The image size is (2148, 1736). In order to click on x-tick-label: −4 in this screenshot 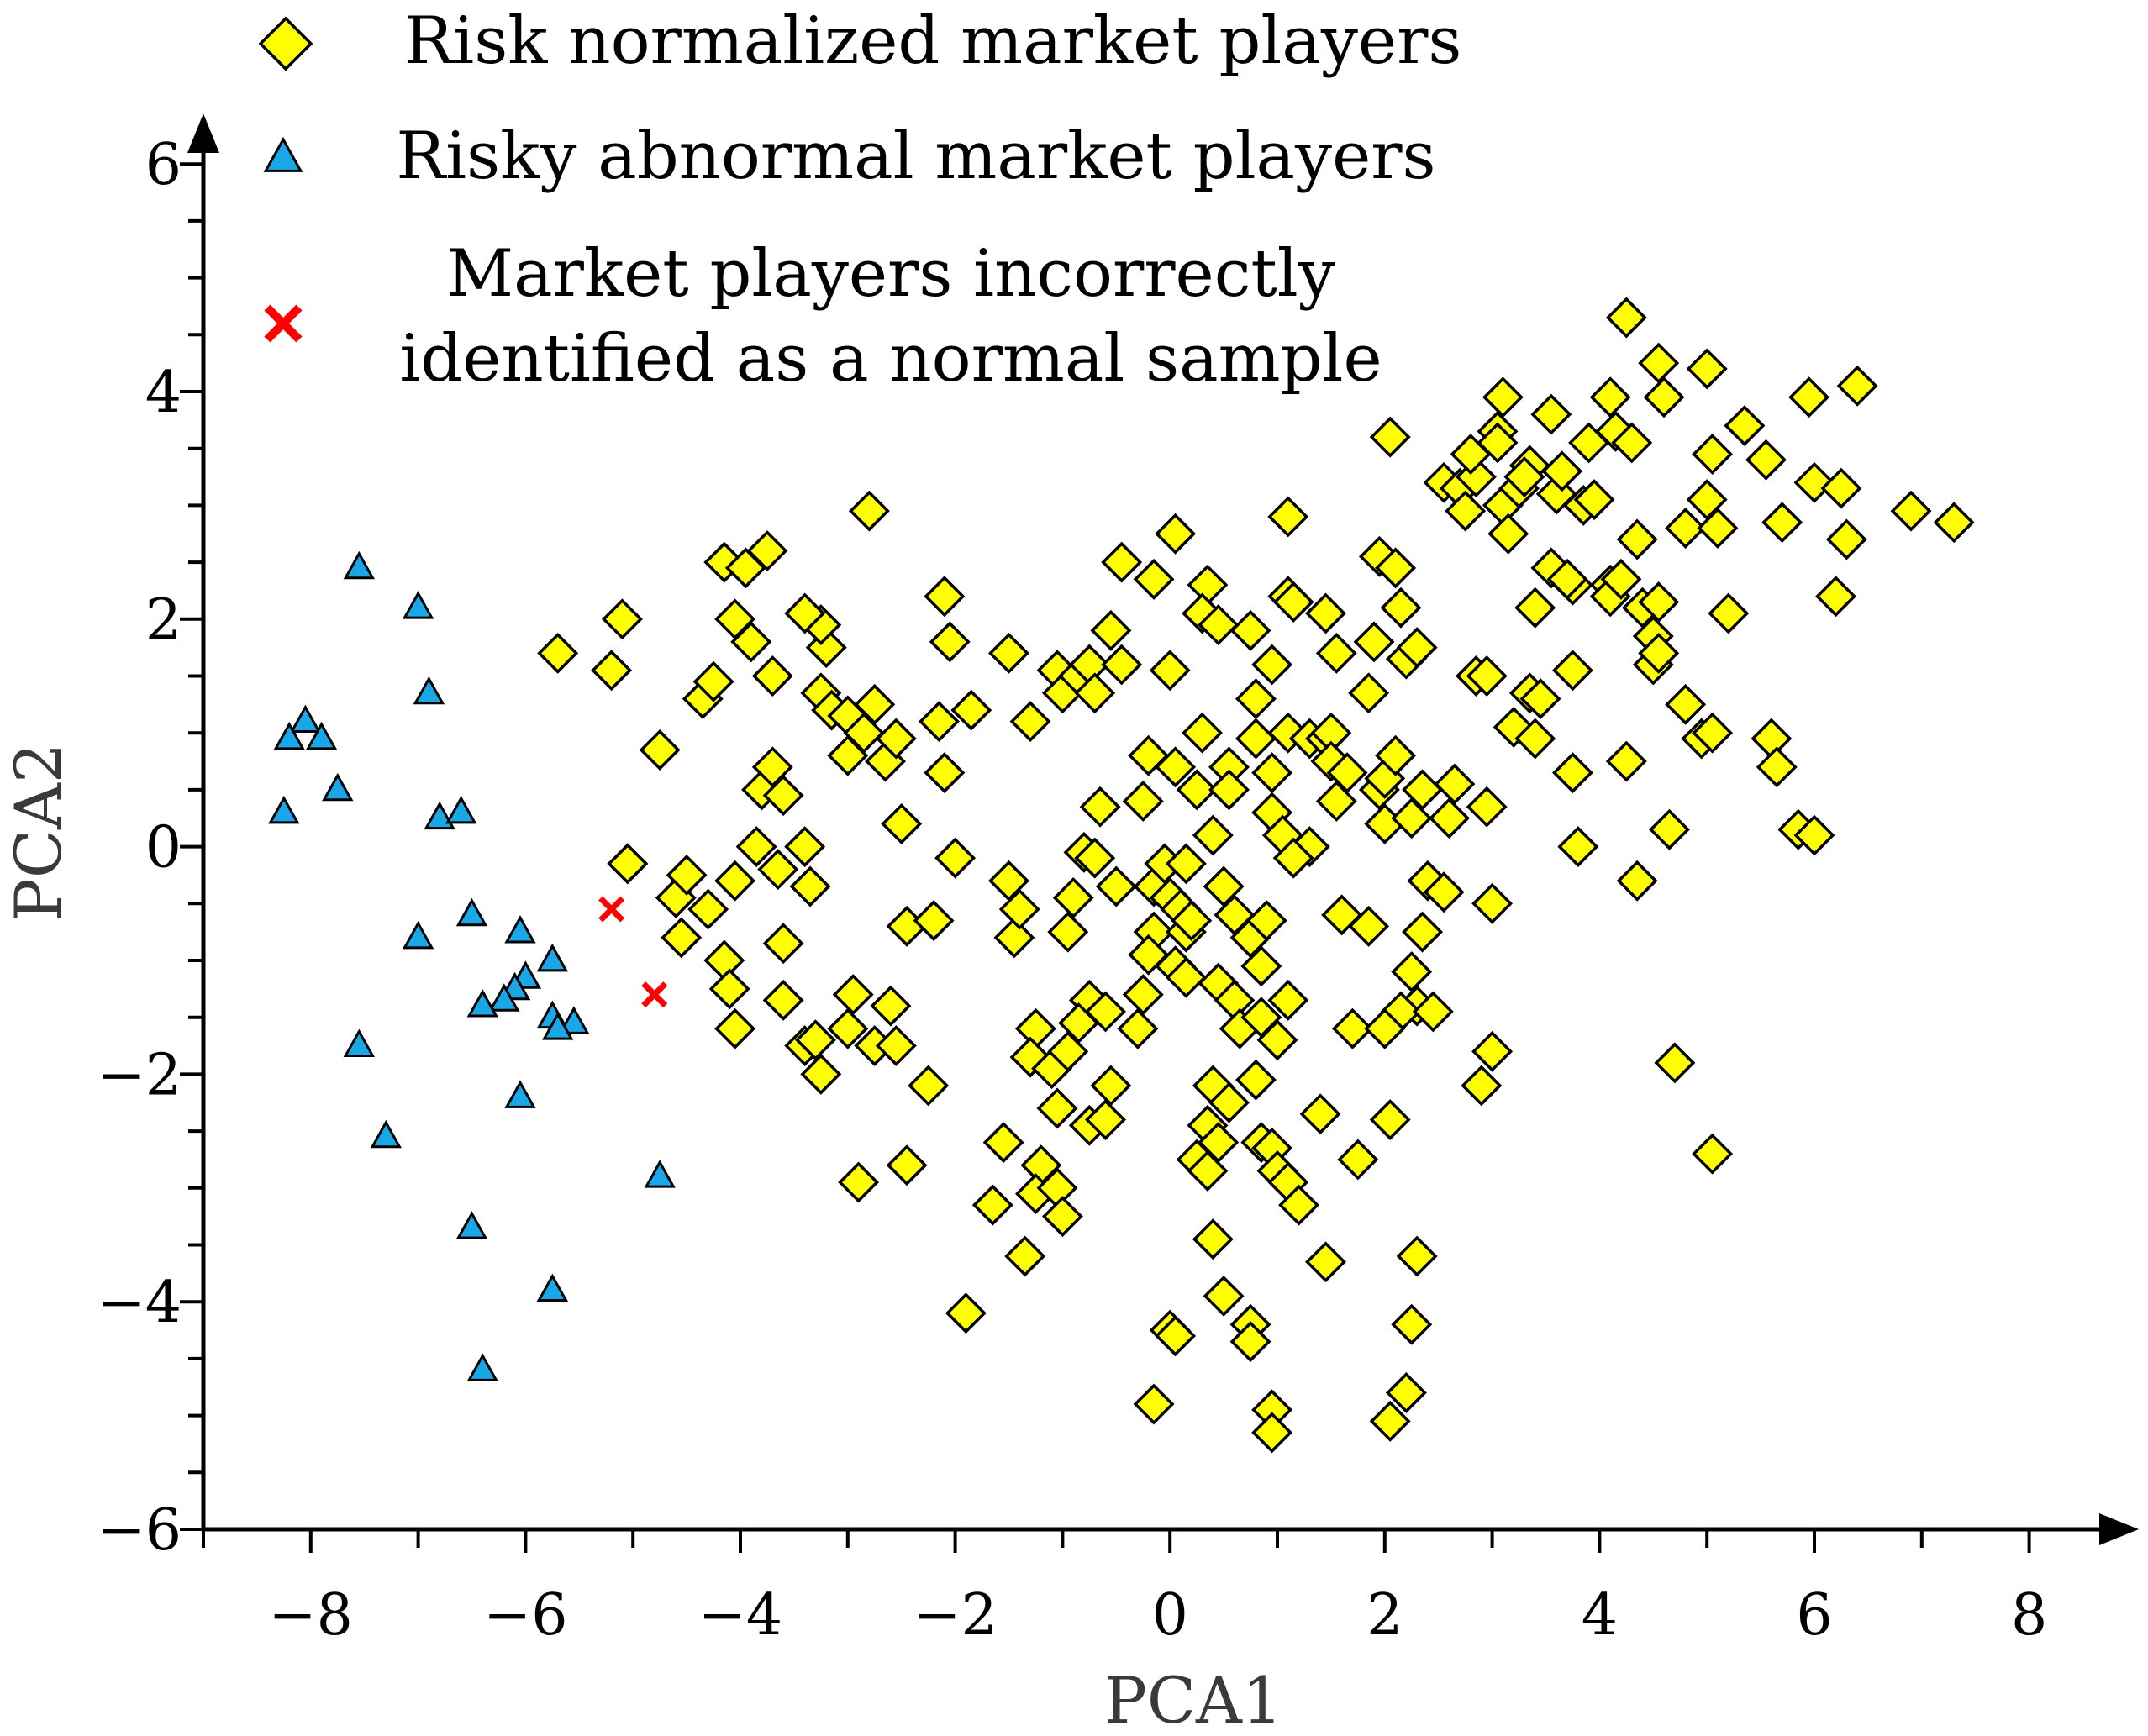, I will do `click(740, 1615)`.